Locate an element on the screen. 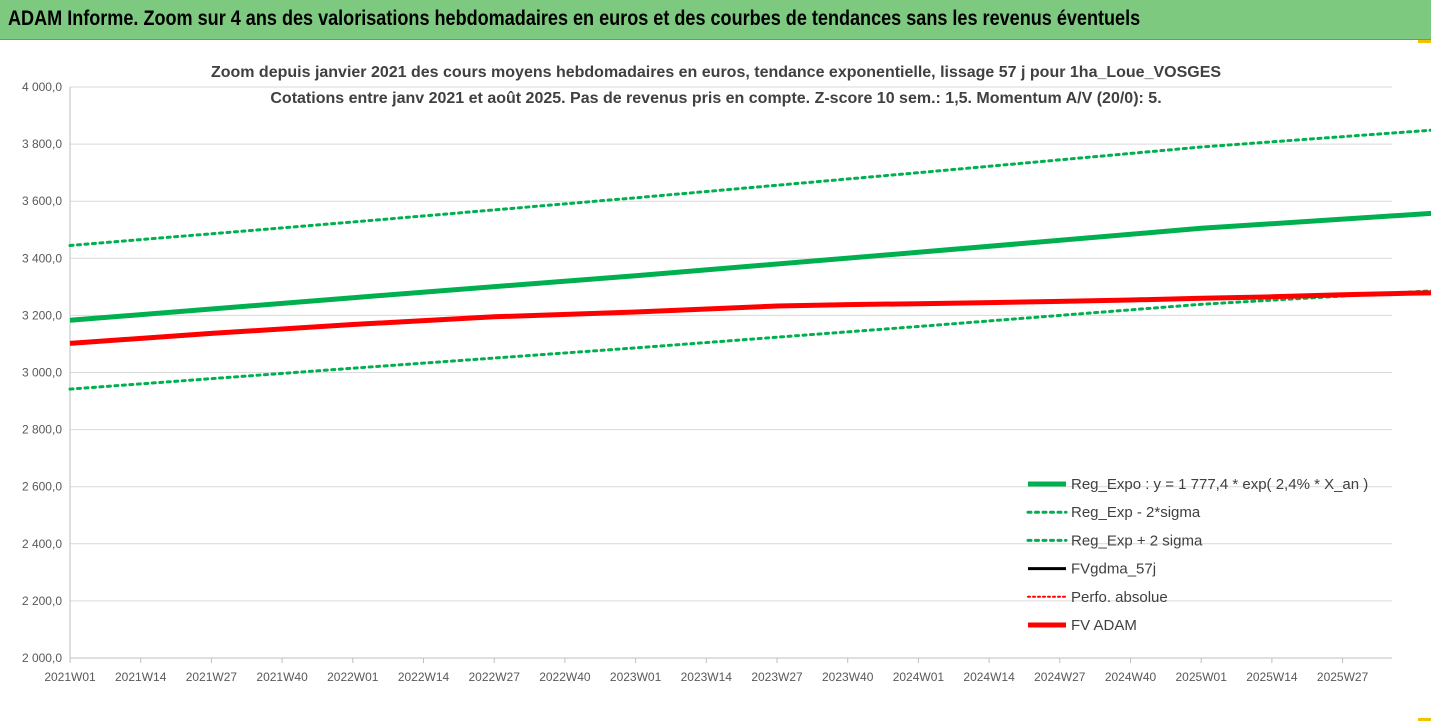 This screenshot has width=1431, height=726. x-tick-label: 2024W01 is located at coordinates (919, 677).